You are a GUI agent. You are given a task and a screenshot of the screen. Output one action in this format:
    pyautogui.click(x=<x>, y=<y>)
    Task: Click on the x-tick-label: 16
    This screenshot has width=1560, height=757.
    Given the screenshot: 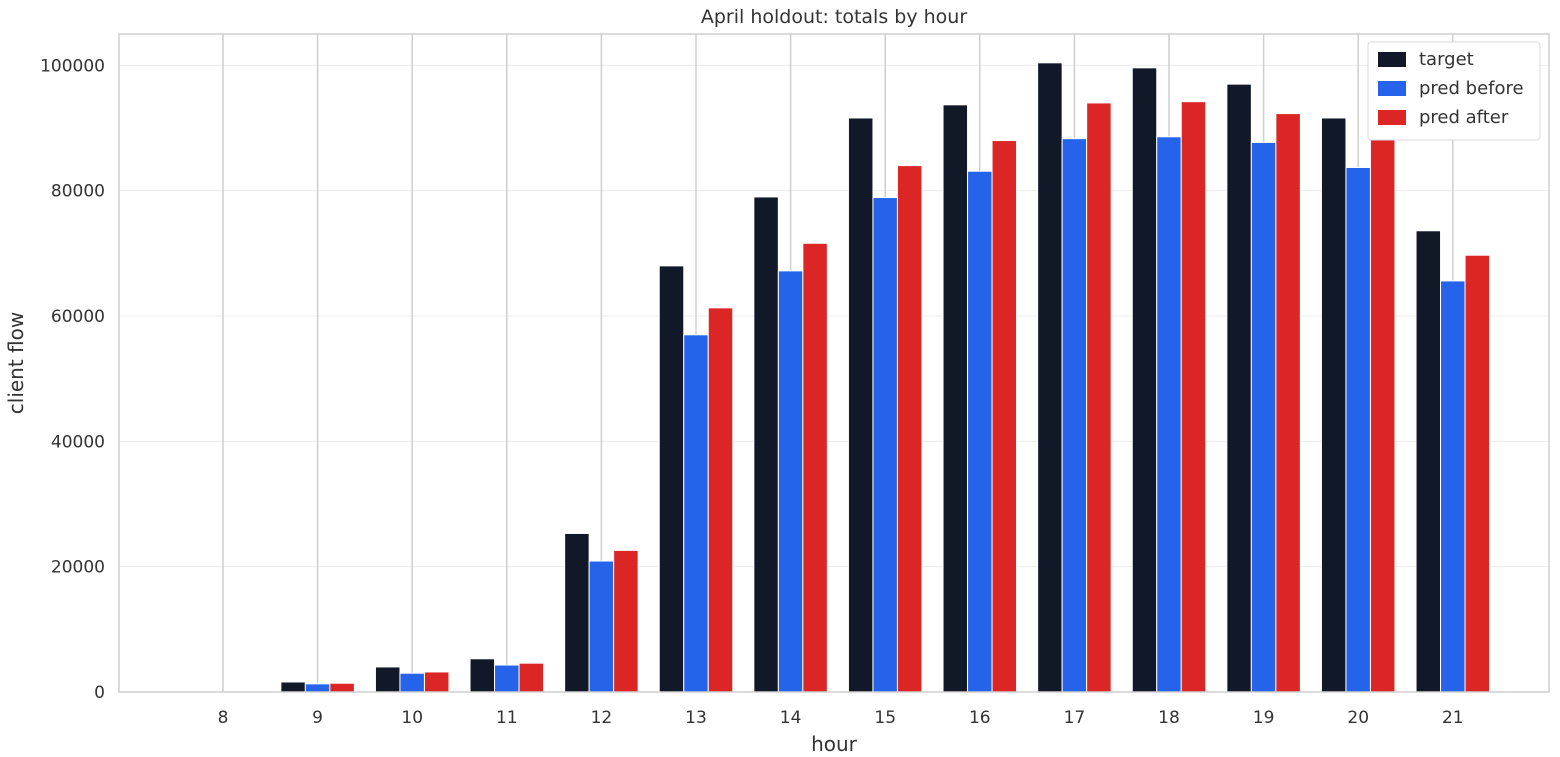 What is the action you would take?
    pyautogui.click(x=980, y=718)
    